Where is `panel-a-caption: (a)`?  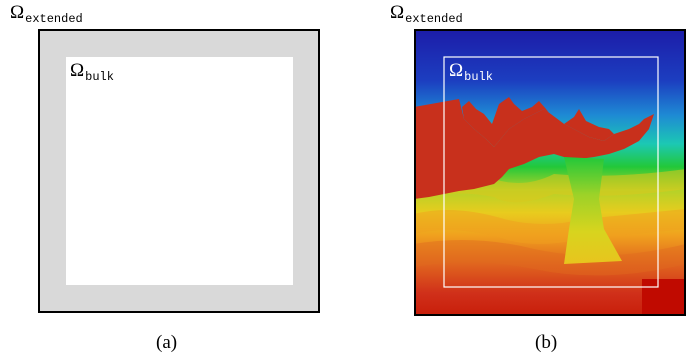 panel-a-caption: (a) is located at coordinates (167, 342).